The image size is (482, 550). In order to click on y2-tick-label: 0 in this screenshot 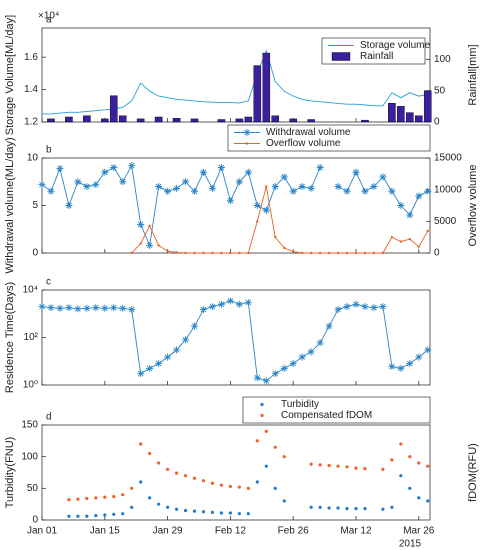, I will do `click(437, 253)`.